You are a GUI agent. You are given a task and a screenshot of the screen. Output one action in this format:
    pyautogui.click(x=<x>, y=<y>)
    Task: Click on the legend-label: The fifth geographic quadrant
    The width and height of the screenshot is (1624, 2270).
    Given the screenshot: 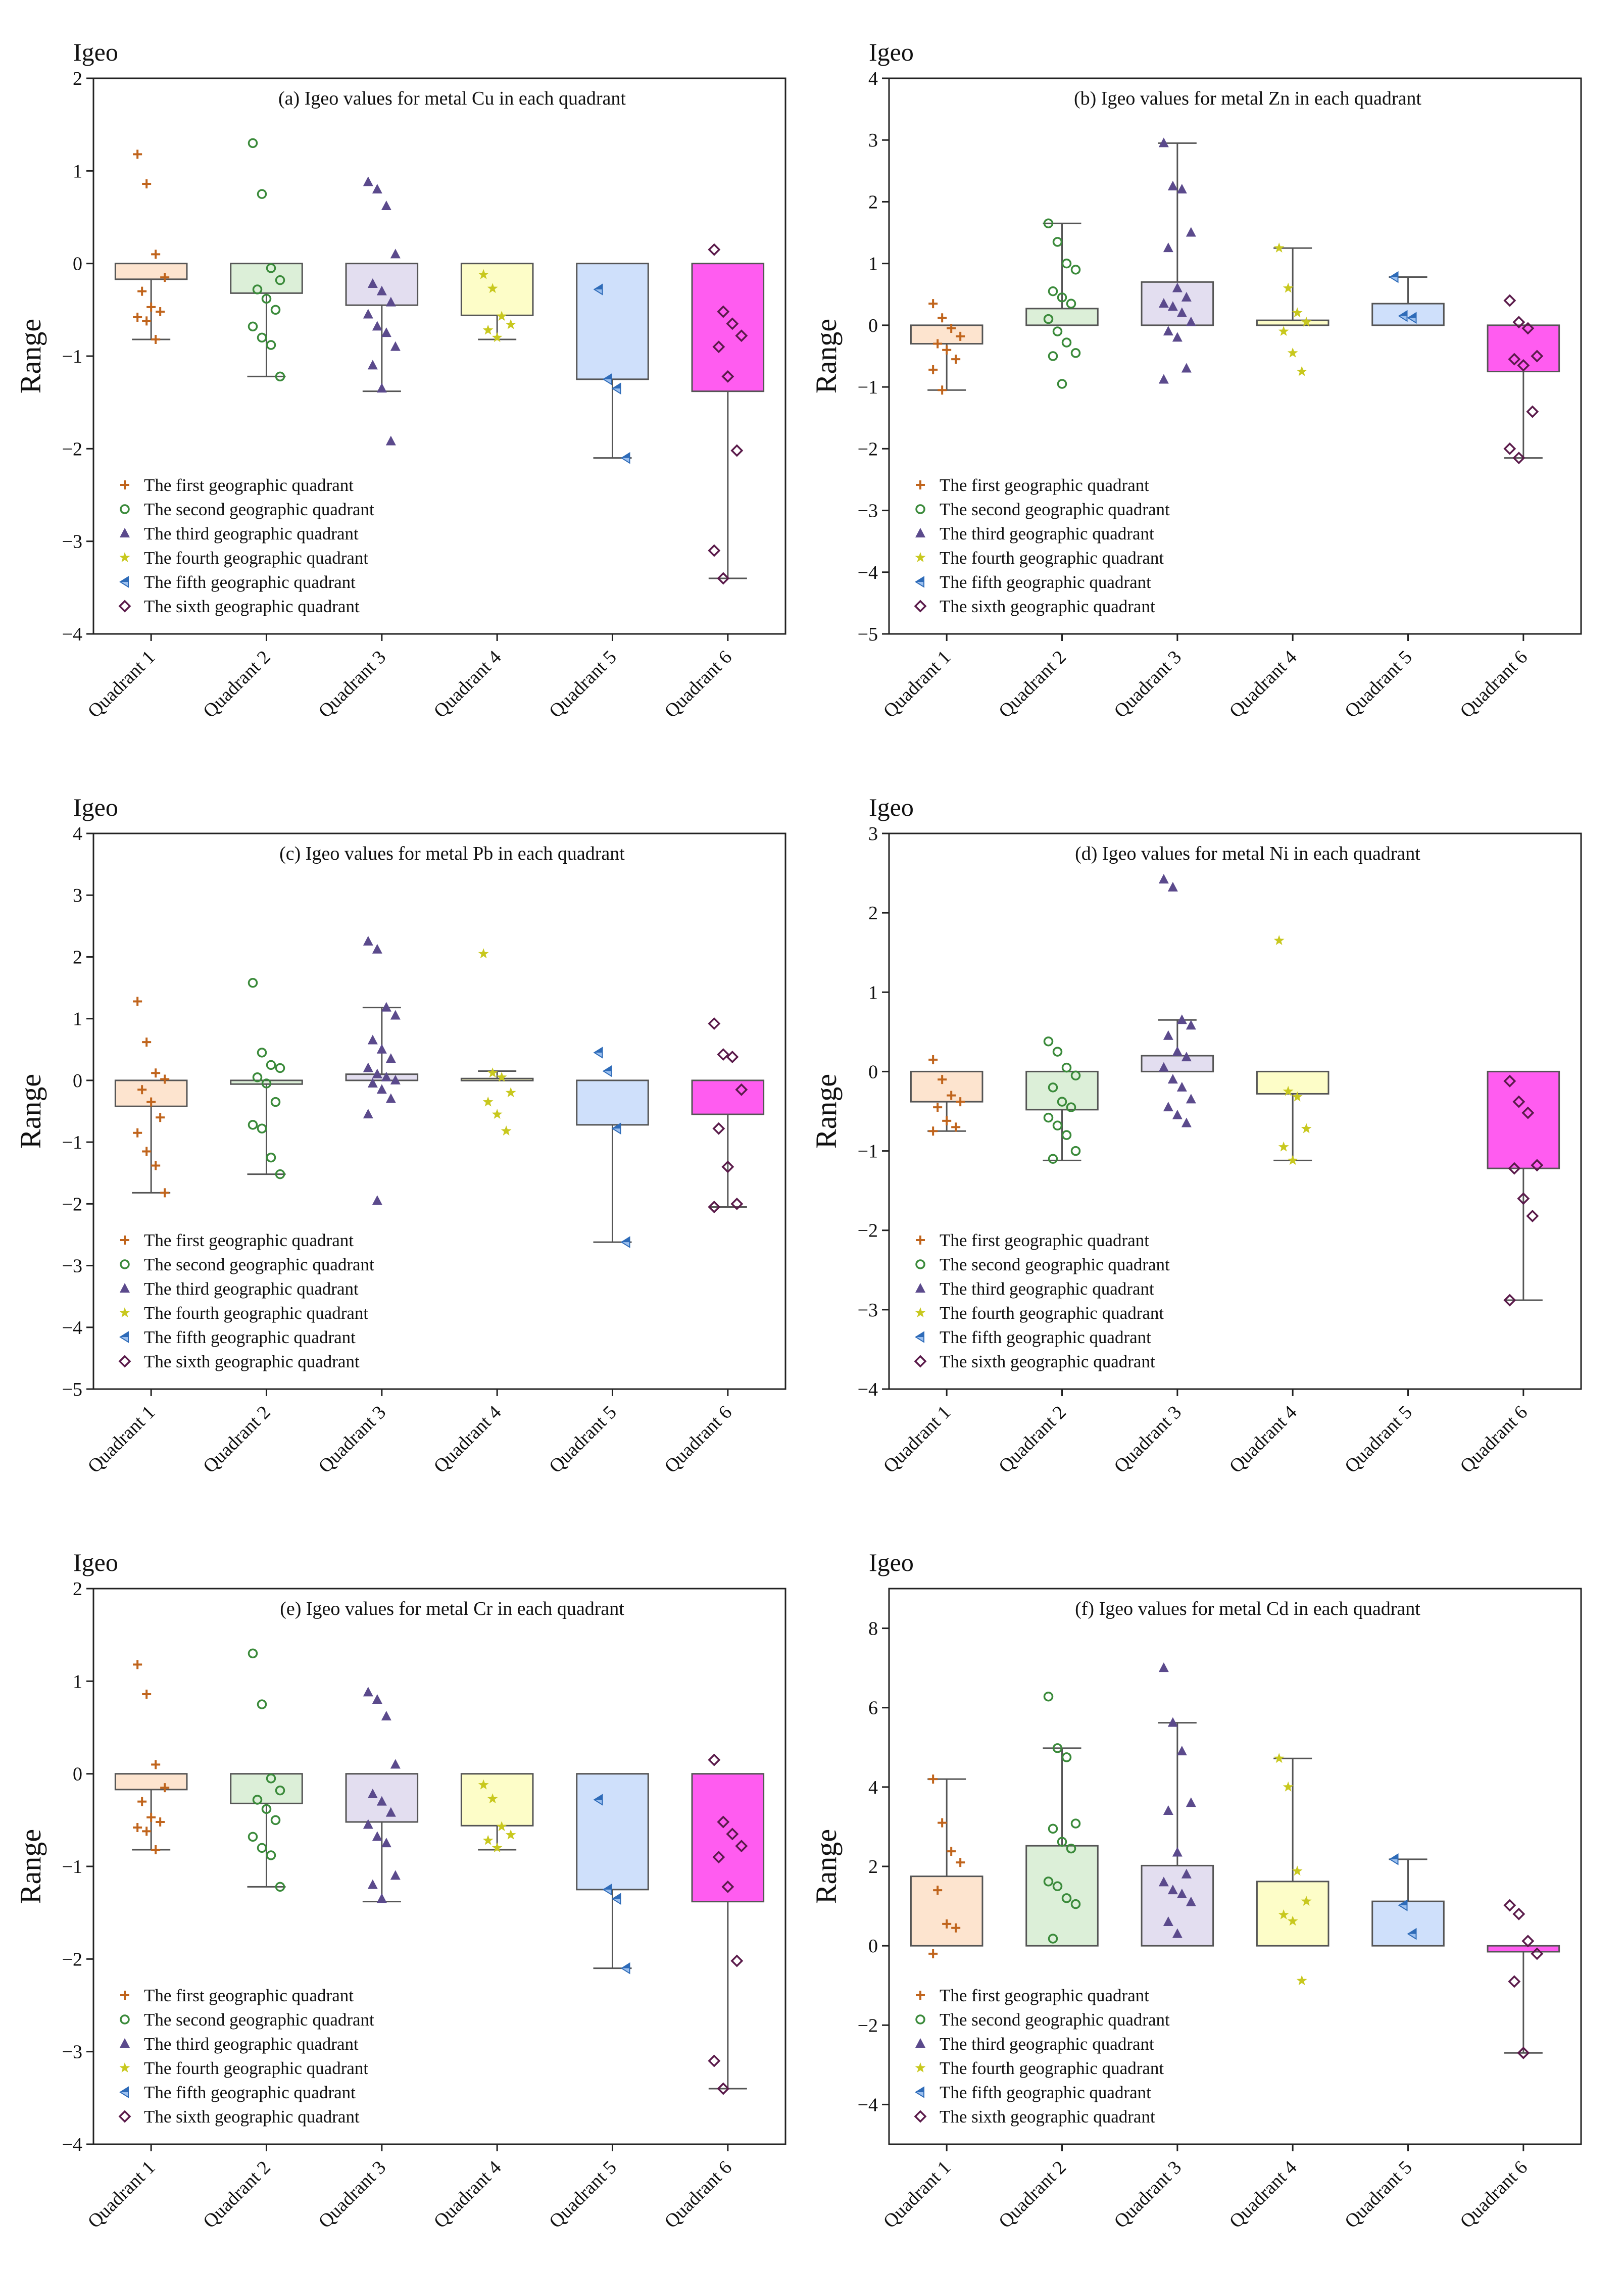 What is the action you would take?
    pyautogui.click(x=1045, y=2093)
    